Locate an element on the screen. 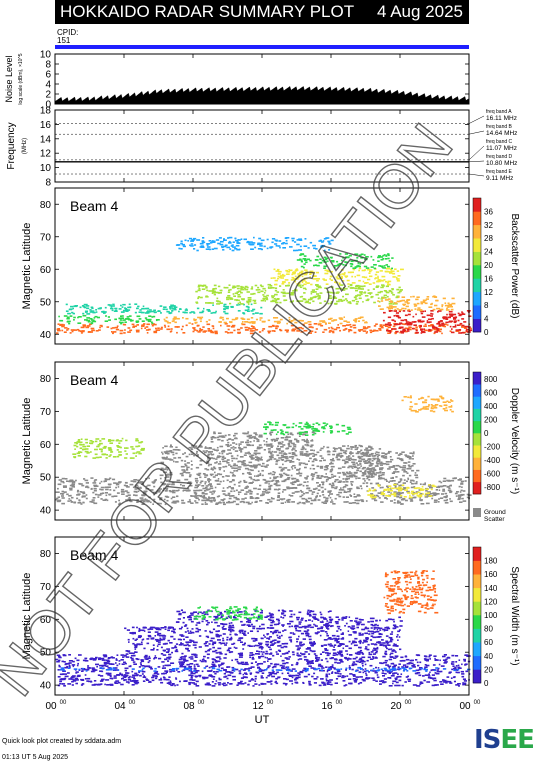 This screenshot has width=536, height=763. colorbar-tick-label: 60 is located at coordinates (488, 642).